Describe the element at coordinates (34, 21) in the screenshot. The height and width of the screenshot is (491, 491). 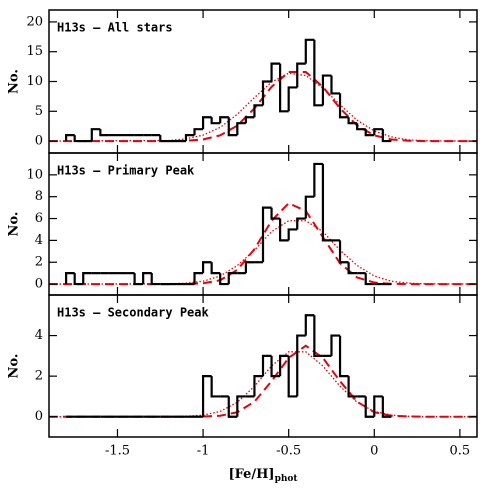
I see `y-tick-label: 20` at that location.